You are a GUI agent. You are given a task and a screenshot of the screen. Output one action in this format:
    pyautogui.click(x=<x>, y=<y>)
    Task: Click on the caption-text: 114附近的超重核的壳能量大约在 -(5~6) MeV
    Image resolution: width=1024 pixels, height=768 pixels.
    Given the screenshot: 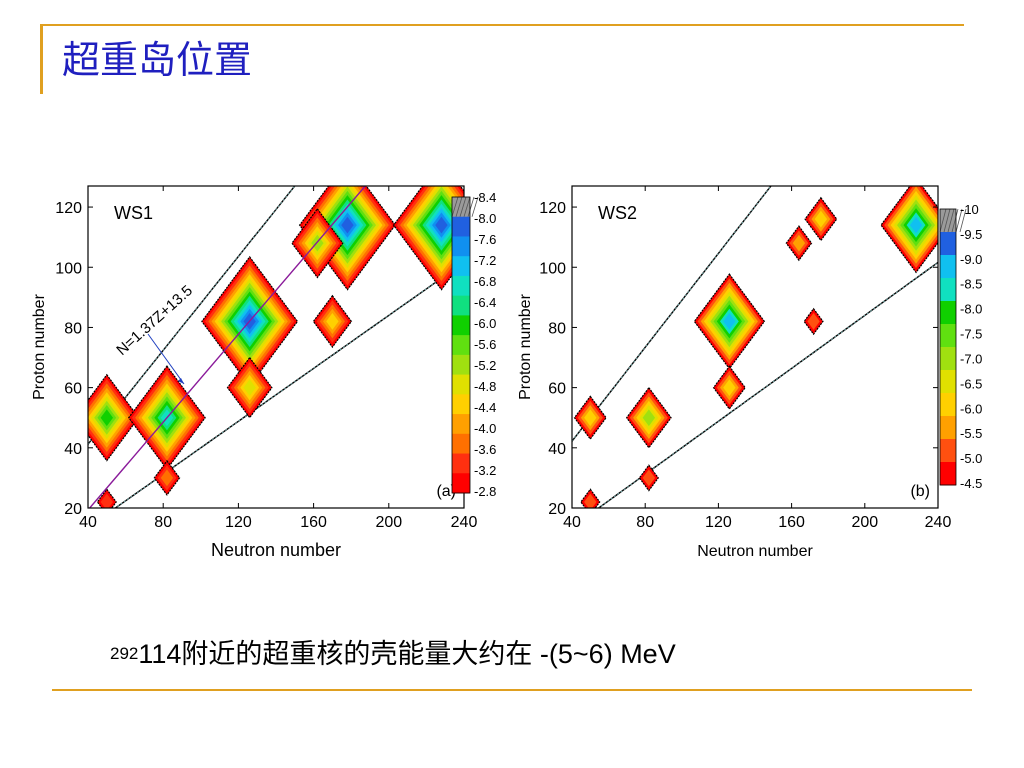 What is the action you would take?
    pyautogui.click(x=407, y=654)
    